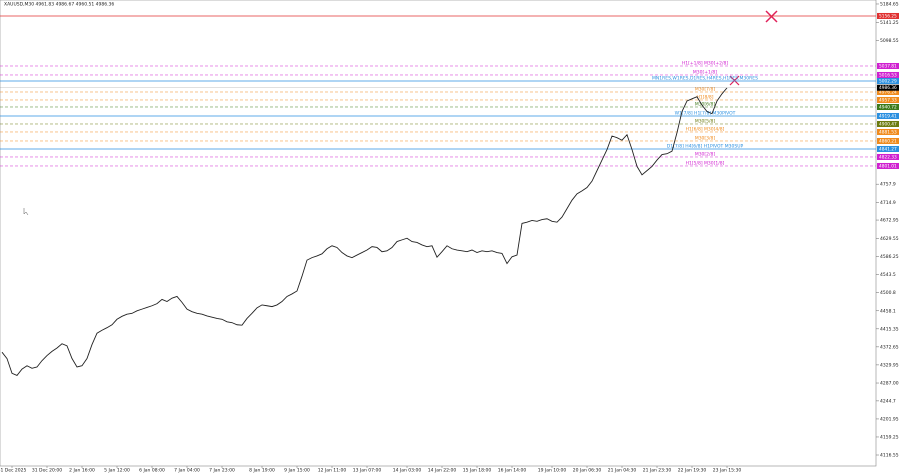 This screenshot has height=474, width=900. Describe the element at coordinates (889, 384) in the screenshot. I see `y-tick-label: 4287.00` at that location.